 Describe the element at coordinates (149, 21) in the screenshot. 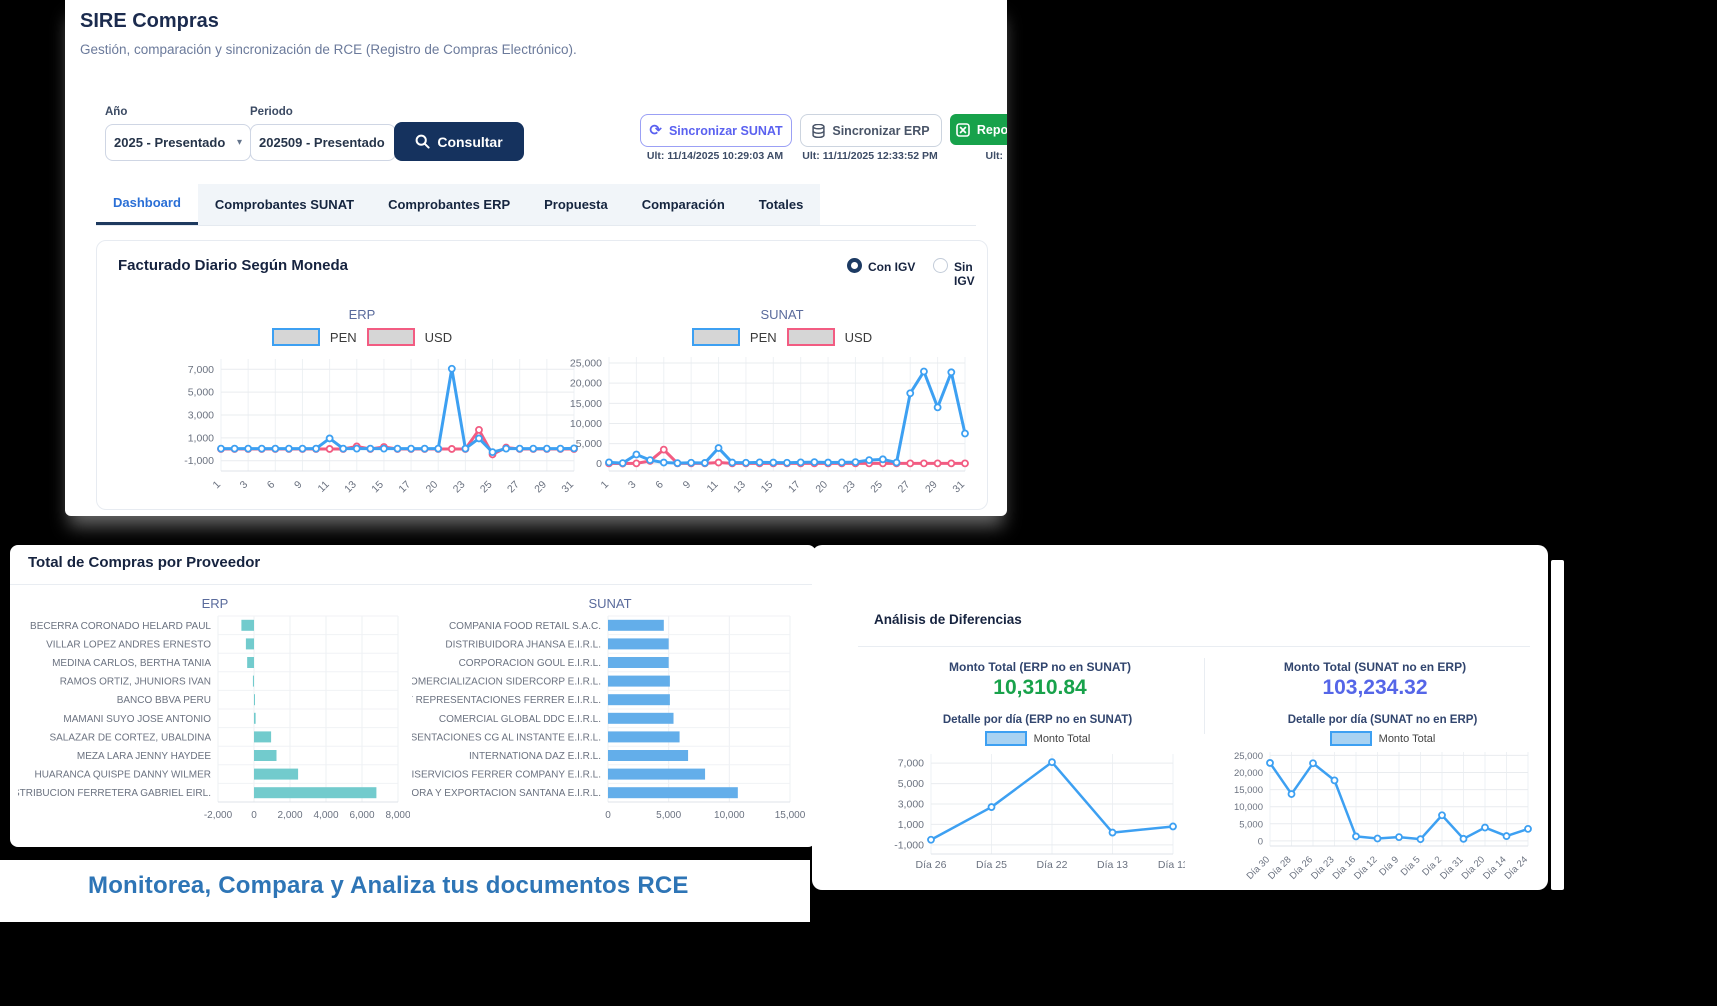

I see `page-title: SIRE Compras` at that location.